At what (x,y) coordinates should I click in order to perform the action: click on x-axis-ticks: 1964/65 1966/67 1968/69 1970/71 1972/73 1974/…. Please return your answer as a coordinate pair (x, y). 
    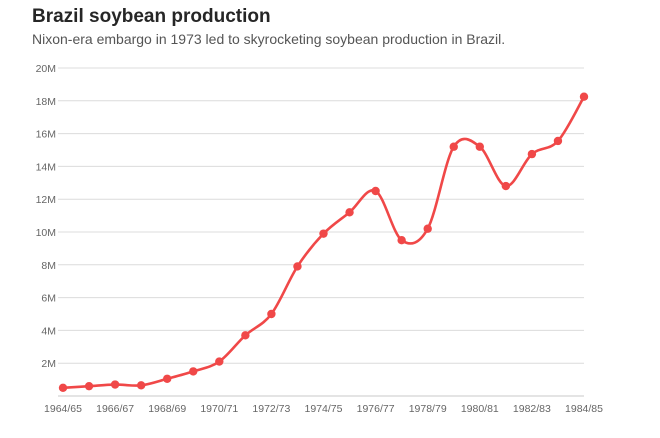
    Looking at the image, I should click on (323, 409).